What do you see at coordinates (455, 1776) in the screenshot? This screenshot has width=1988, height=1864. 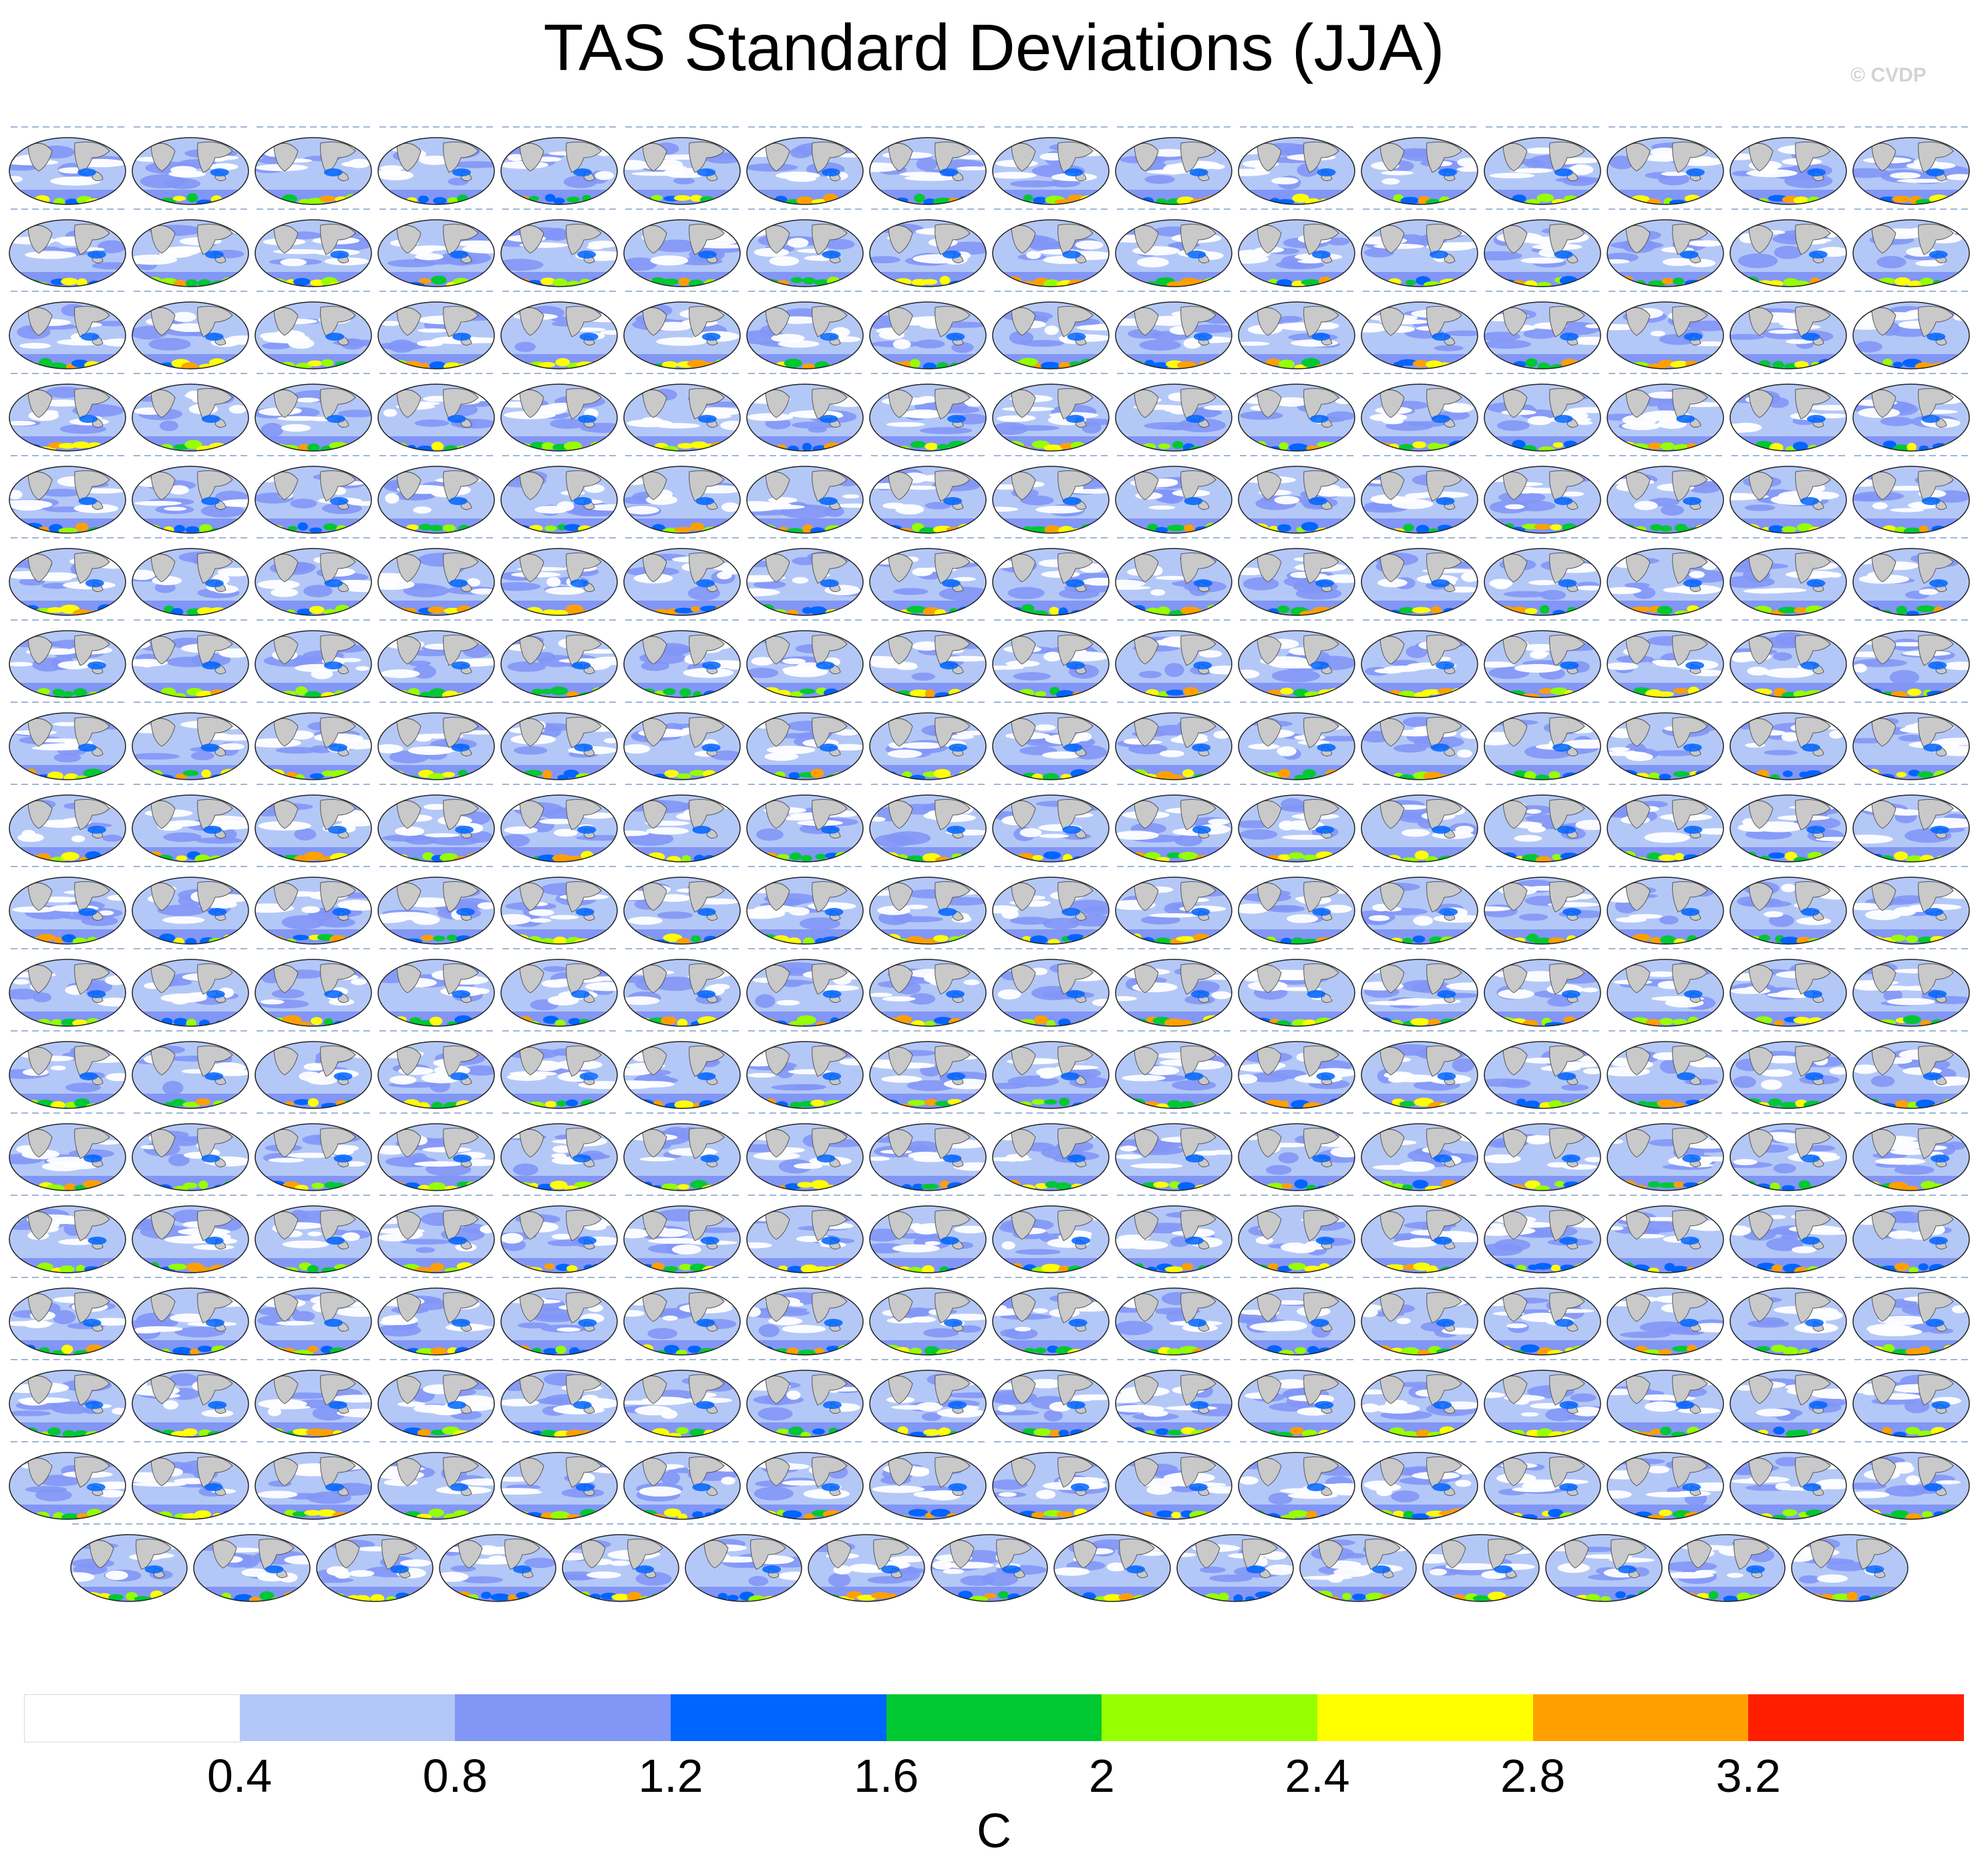 I see `colorbar-tick-label: 0.8` at bounding box center [455, 1776].